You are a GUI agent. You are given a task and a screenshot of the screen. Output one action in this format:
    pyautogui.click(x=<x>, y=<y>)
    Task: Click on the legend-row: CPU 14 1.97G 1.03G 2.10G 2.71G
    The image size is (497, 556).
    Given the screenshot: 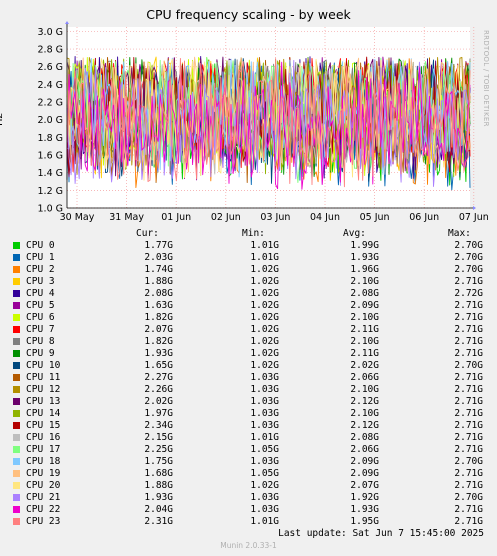 What is the action you would take?
    pyautogui.click(x=248, y=414)
    